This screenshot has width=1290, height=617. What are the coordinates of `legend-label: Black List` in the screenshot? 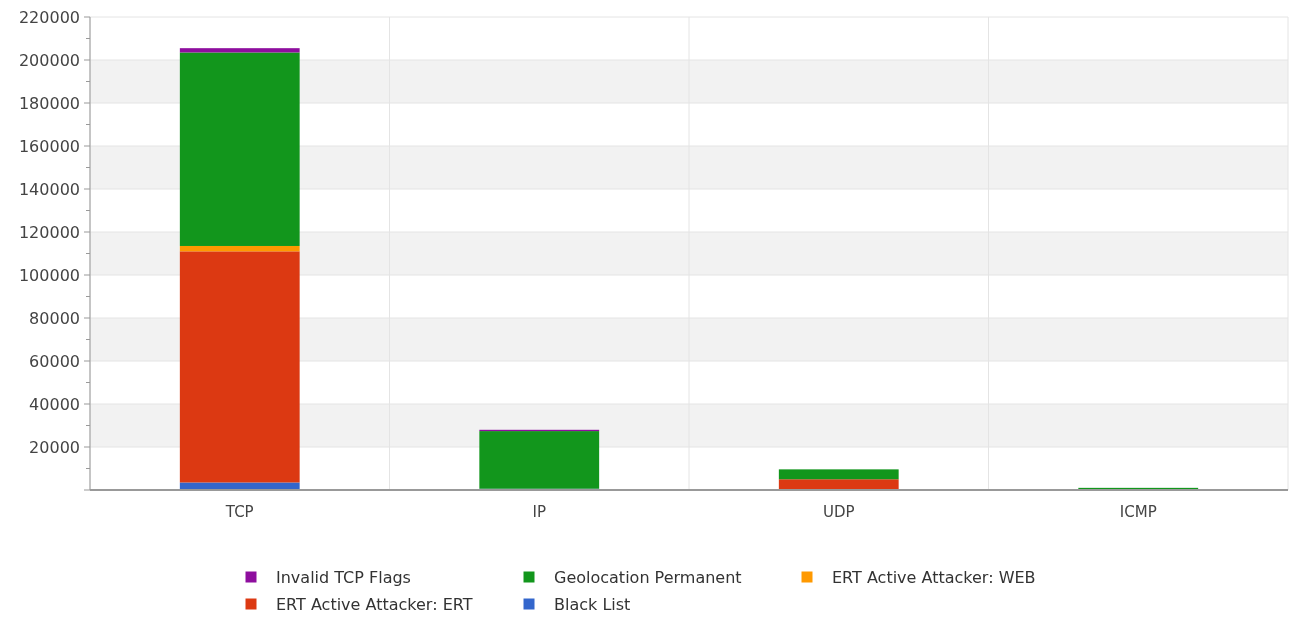 It's located at (592, 604).